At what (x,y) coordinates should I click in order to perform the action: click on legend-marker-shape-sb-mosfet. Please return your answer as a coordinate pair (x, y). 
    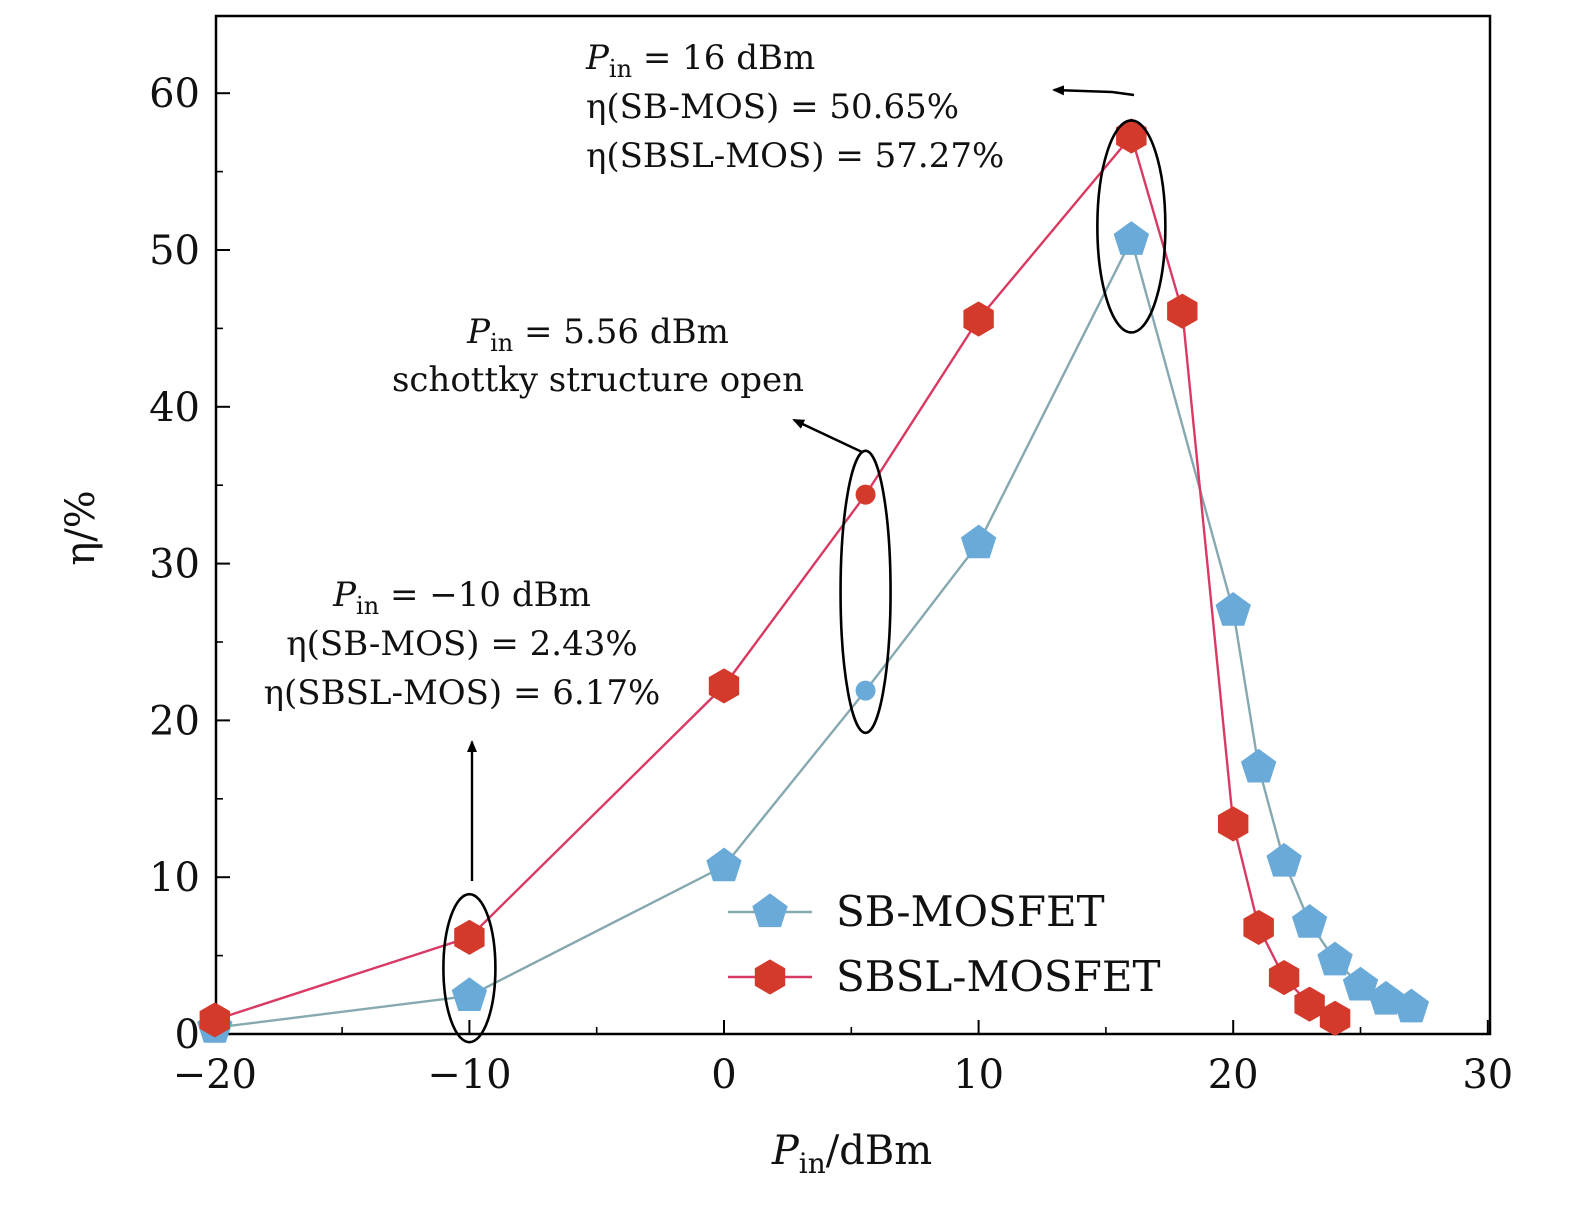
    Looking at the image, I should click on (770, 910).